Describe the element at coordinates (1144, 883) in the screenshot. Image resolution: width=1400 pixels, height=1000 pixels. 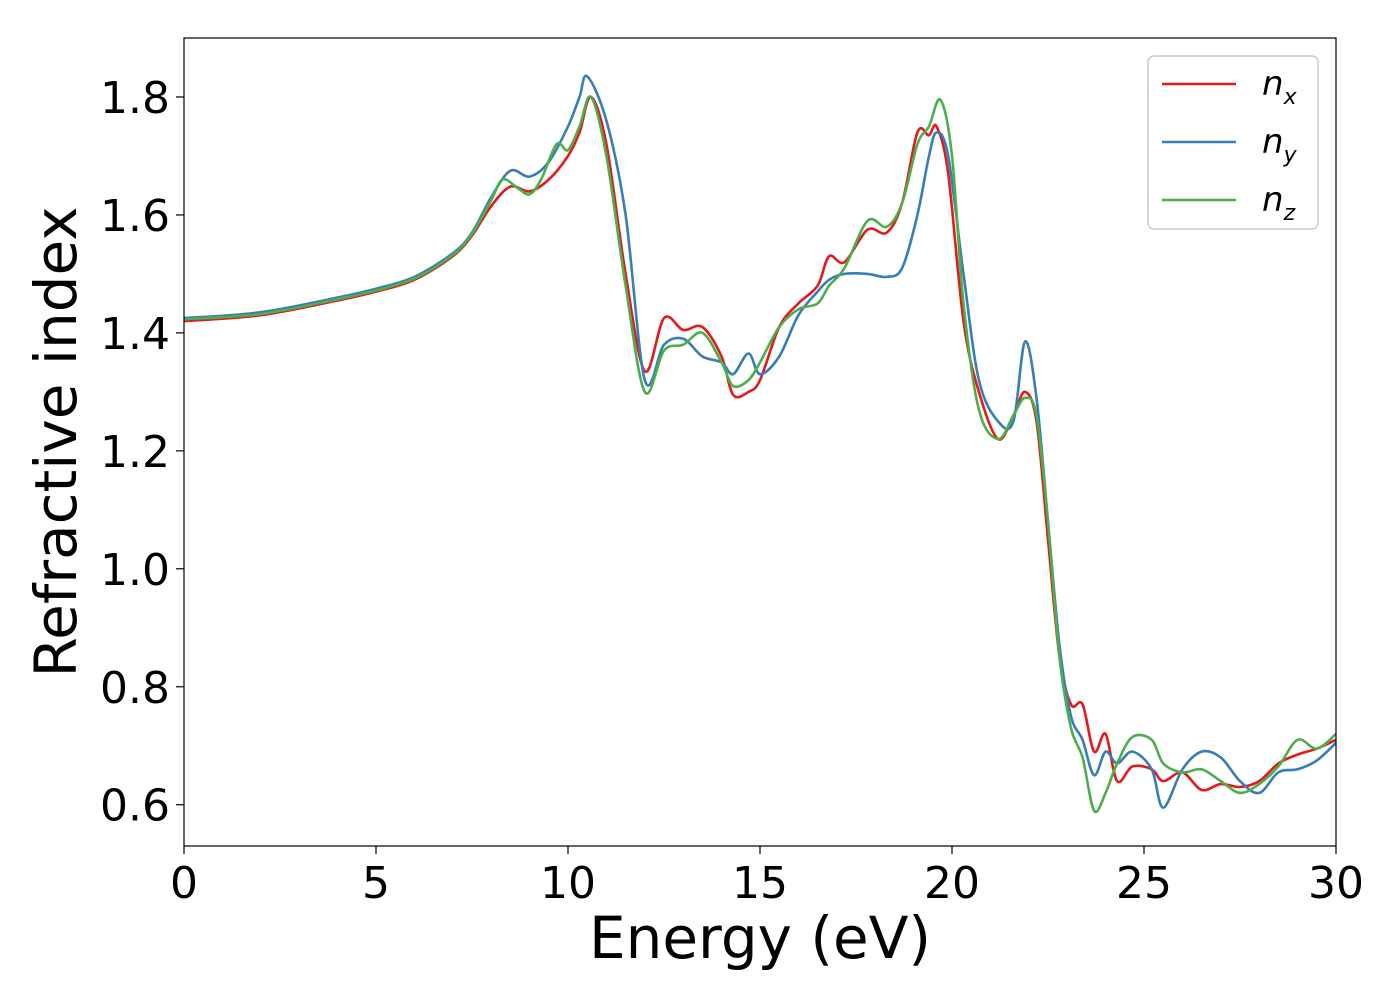
I see `x-tick-label: 25` at that location.